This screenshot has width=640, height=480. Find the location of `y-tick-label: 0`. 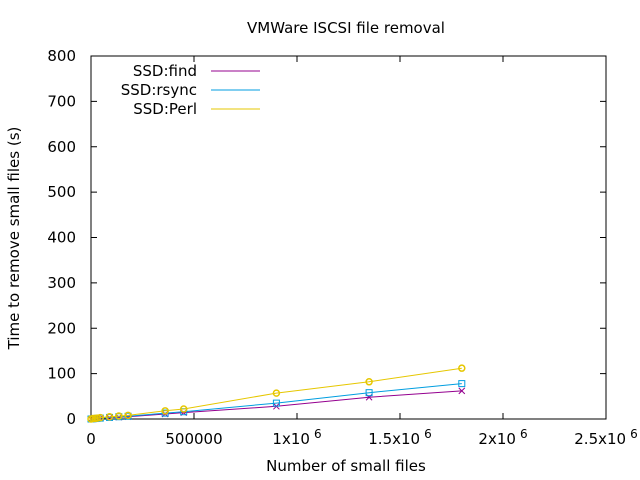

y-tick-label: 0 is located at coordinates (71, 419).